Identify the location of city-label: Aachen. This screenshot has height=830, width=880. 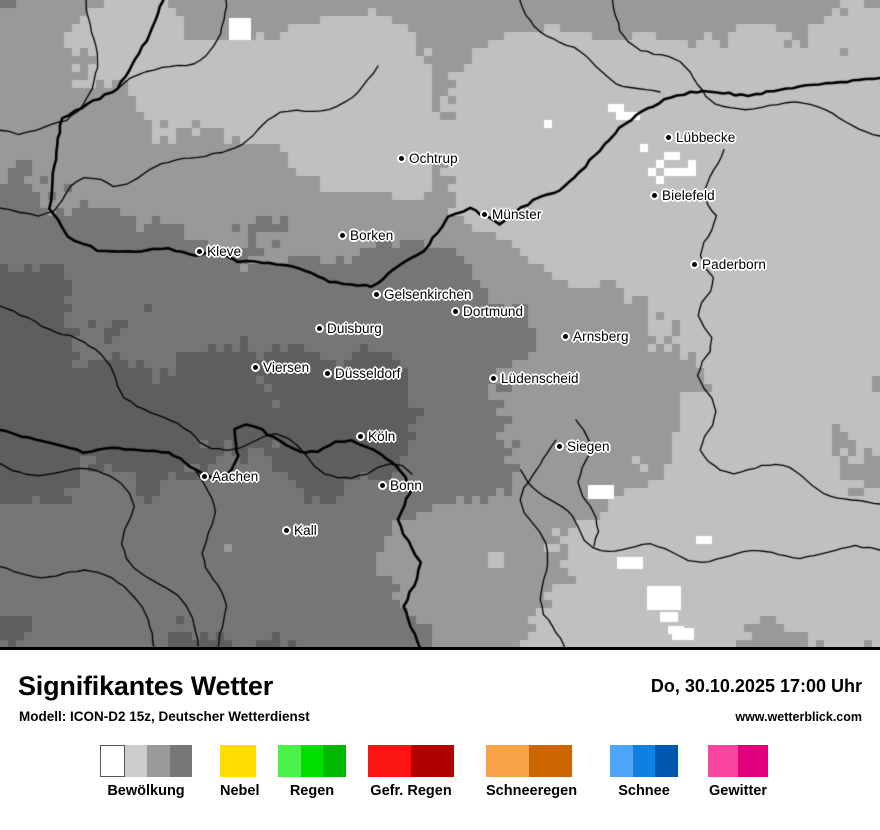
(235, 477).